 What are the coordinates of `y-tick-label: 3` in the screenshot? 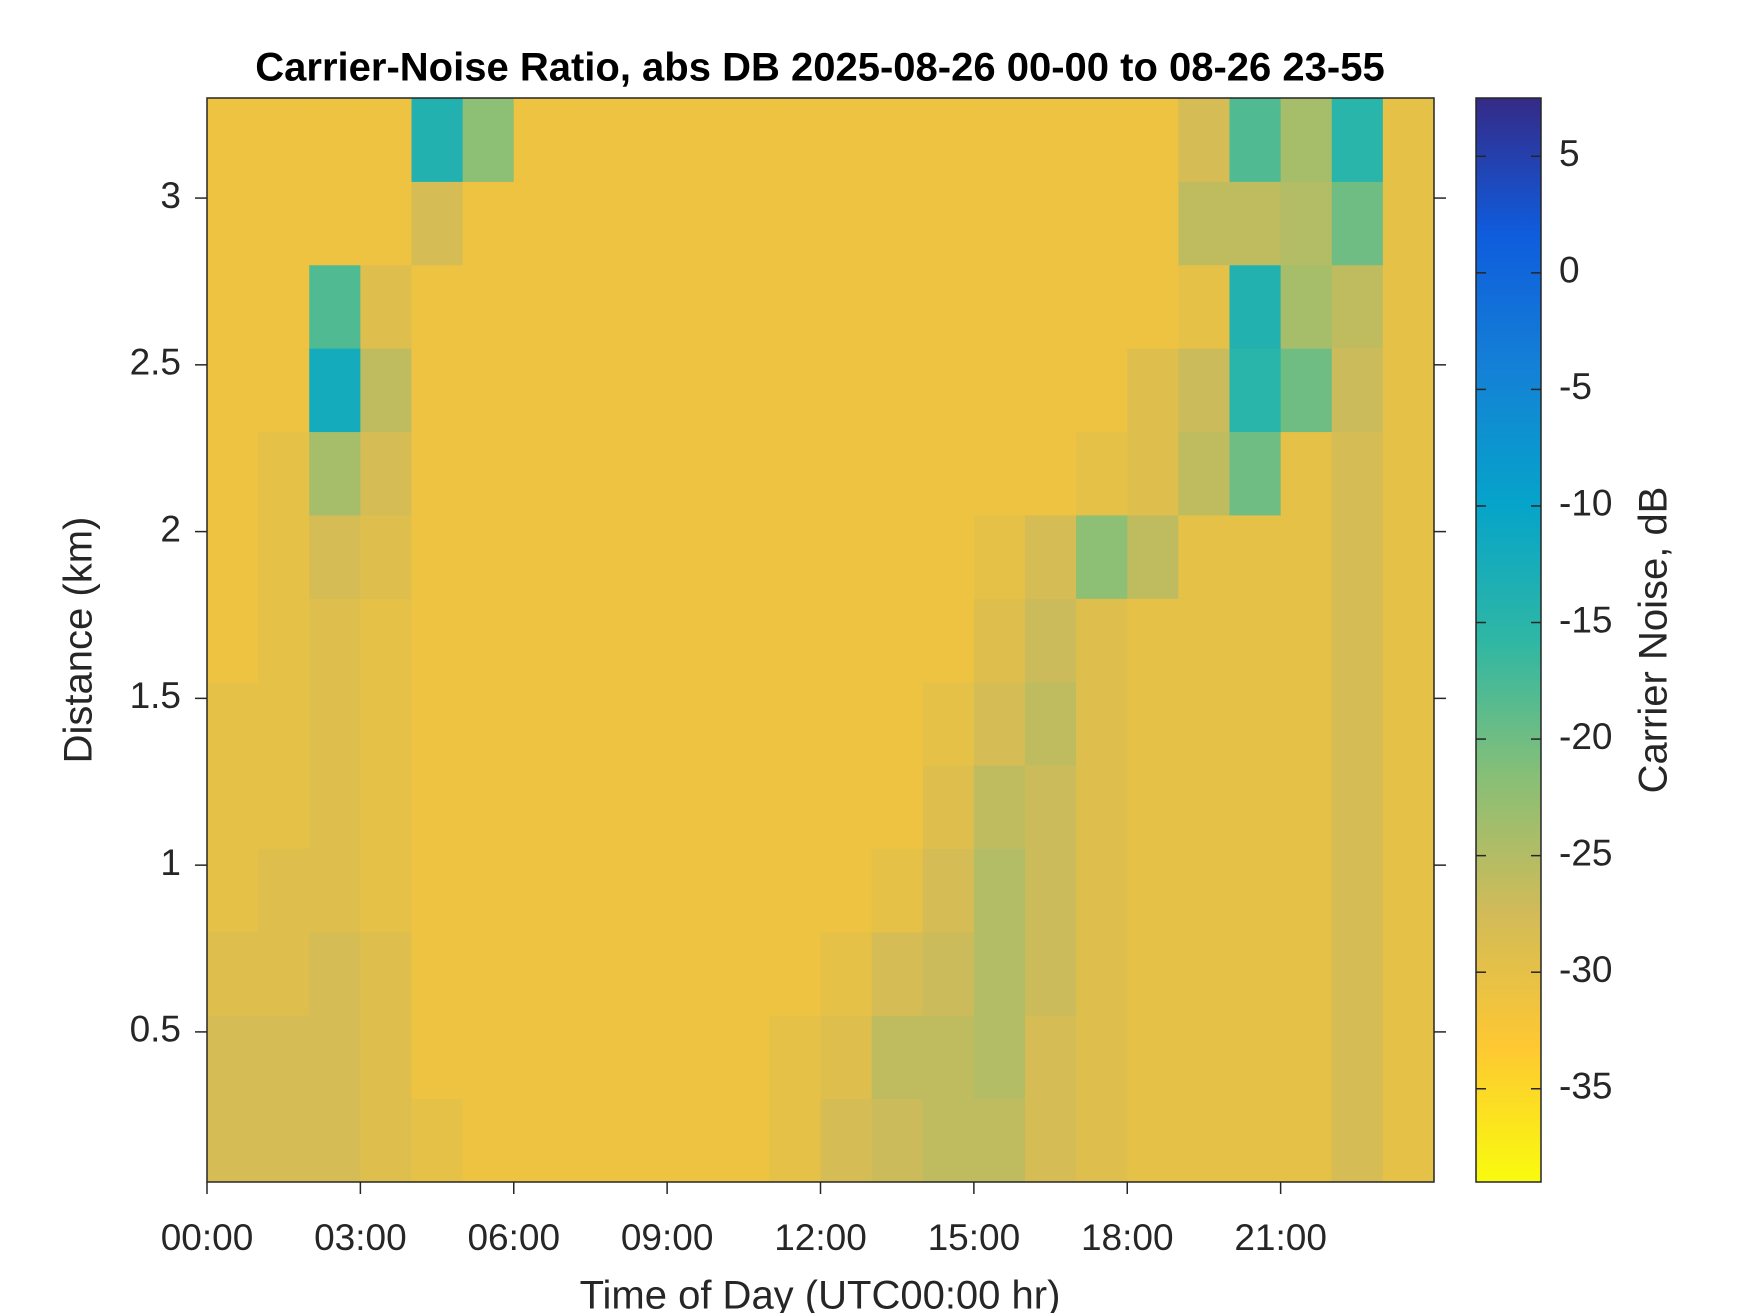 It's located at (170, 195).